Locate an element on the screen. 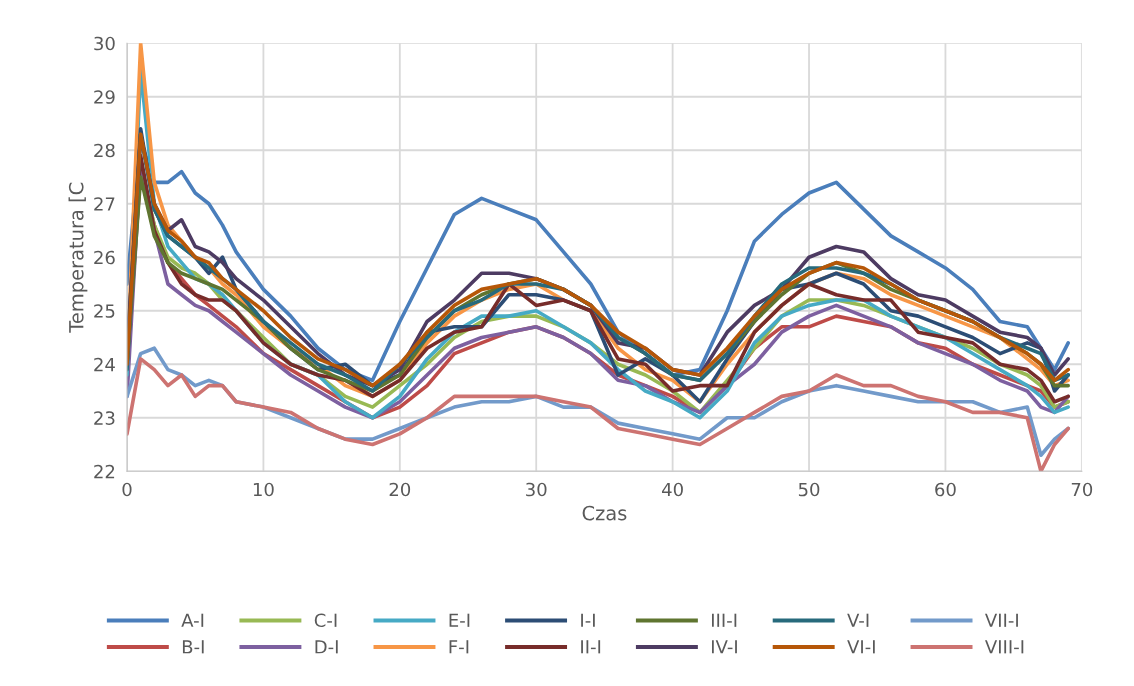 This screenshot has width=1134, height=686. legend-label: VIII-I is located at coordinates (1004, 647).